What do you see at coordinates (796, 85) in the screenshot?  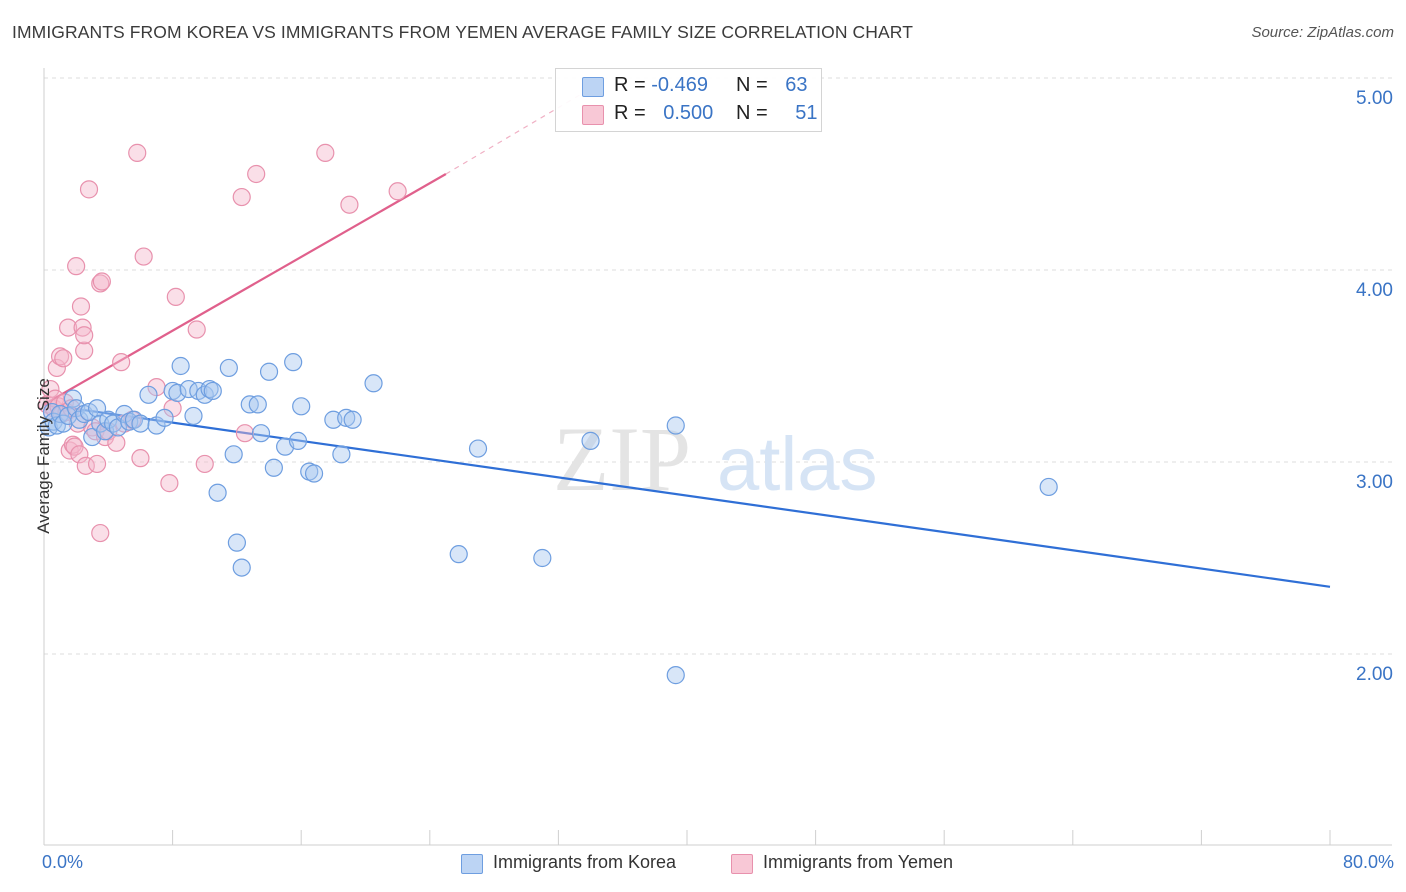 I see `korea-n-value: 63` at bounding box center [796, 85].